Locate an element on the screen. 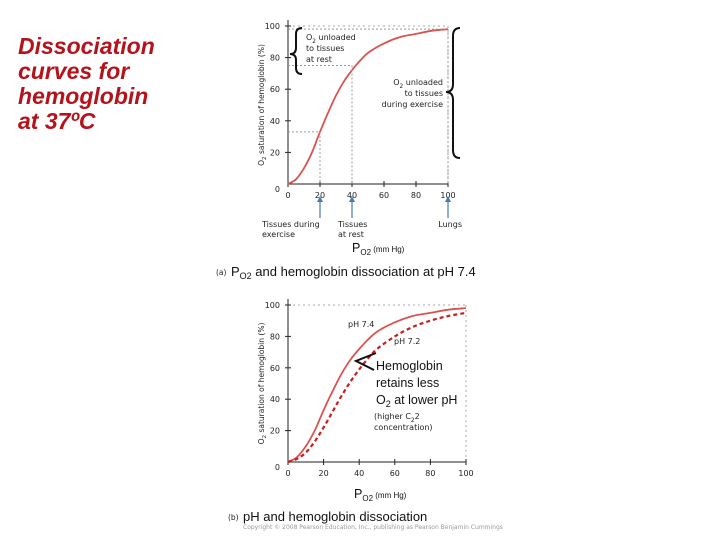 This screenshot has width=720, height=540. series-label-ph74: pH 7.4 is located at coordinates (361, 324).